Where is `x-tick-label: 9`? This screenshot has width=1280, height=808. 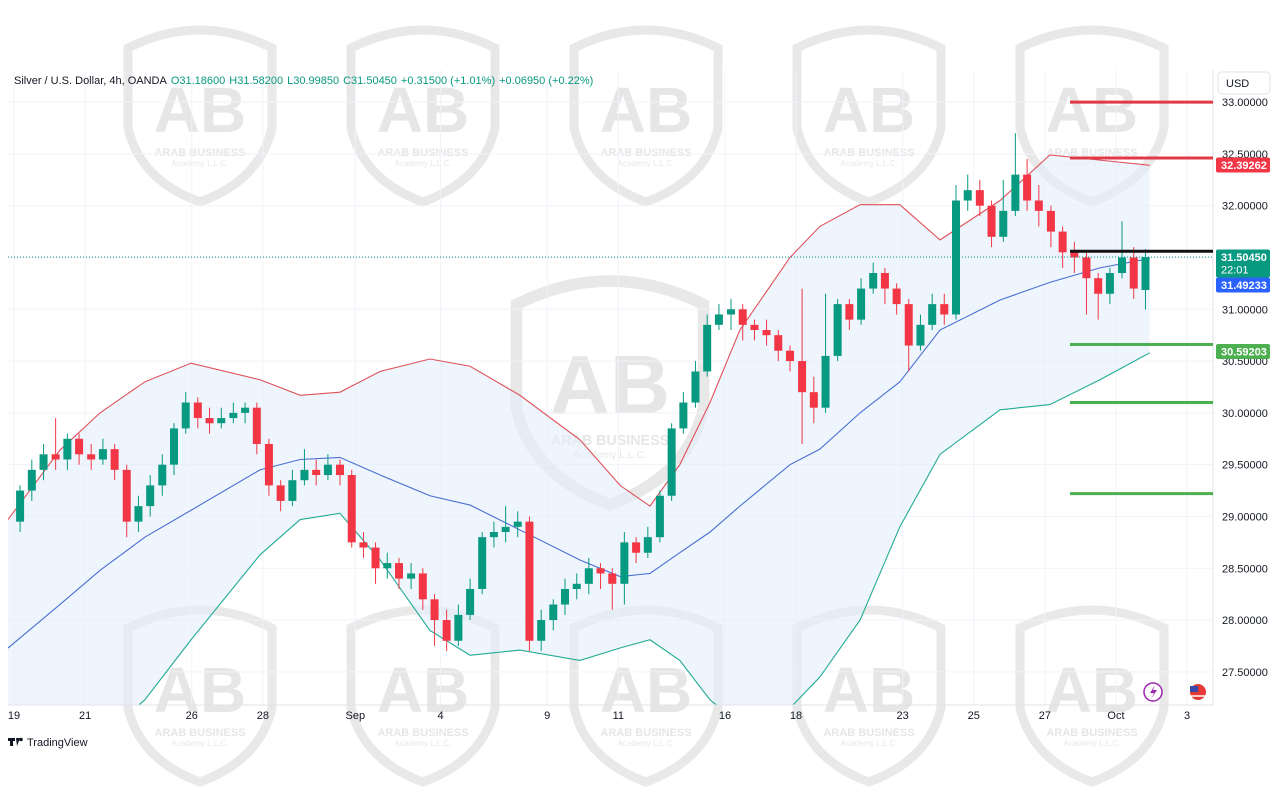 x-tick-label: 9 is located at coordinates (547, 716).